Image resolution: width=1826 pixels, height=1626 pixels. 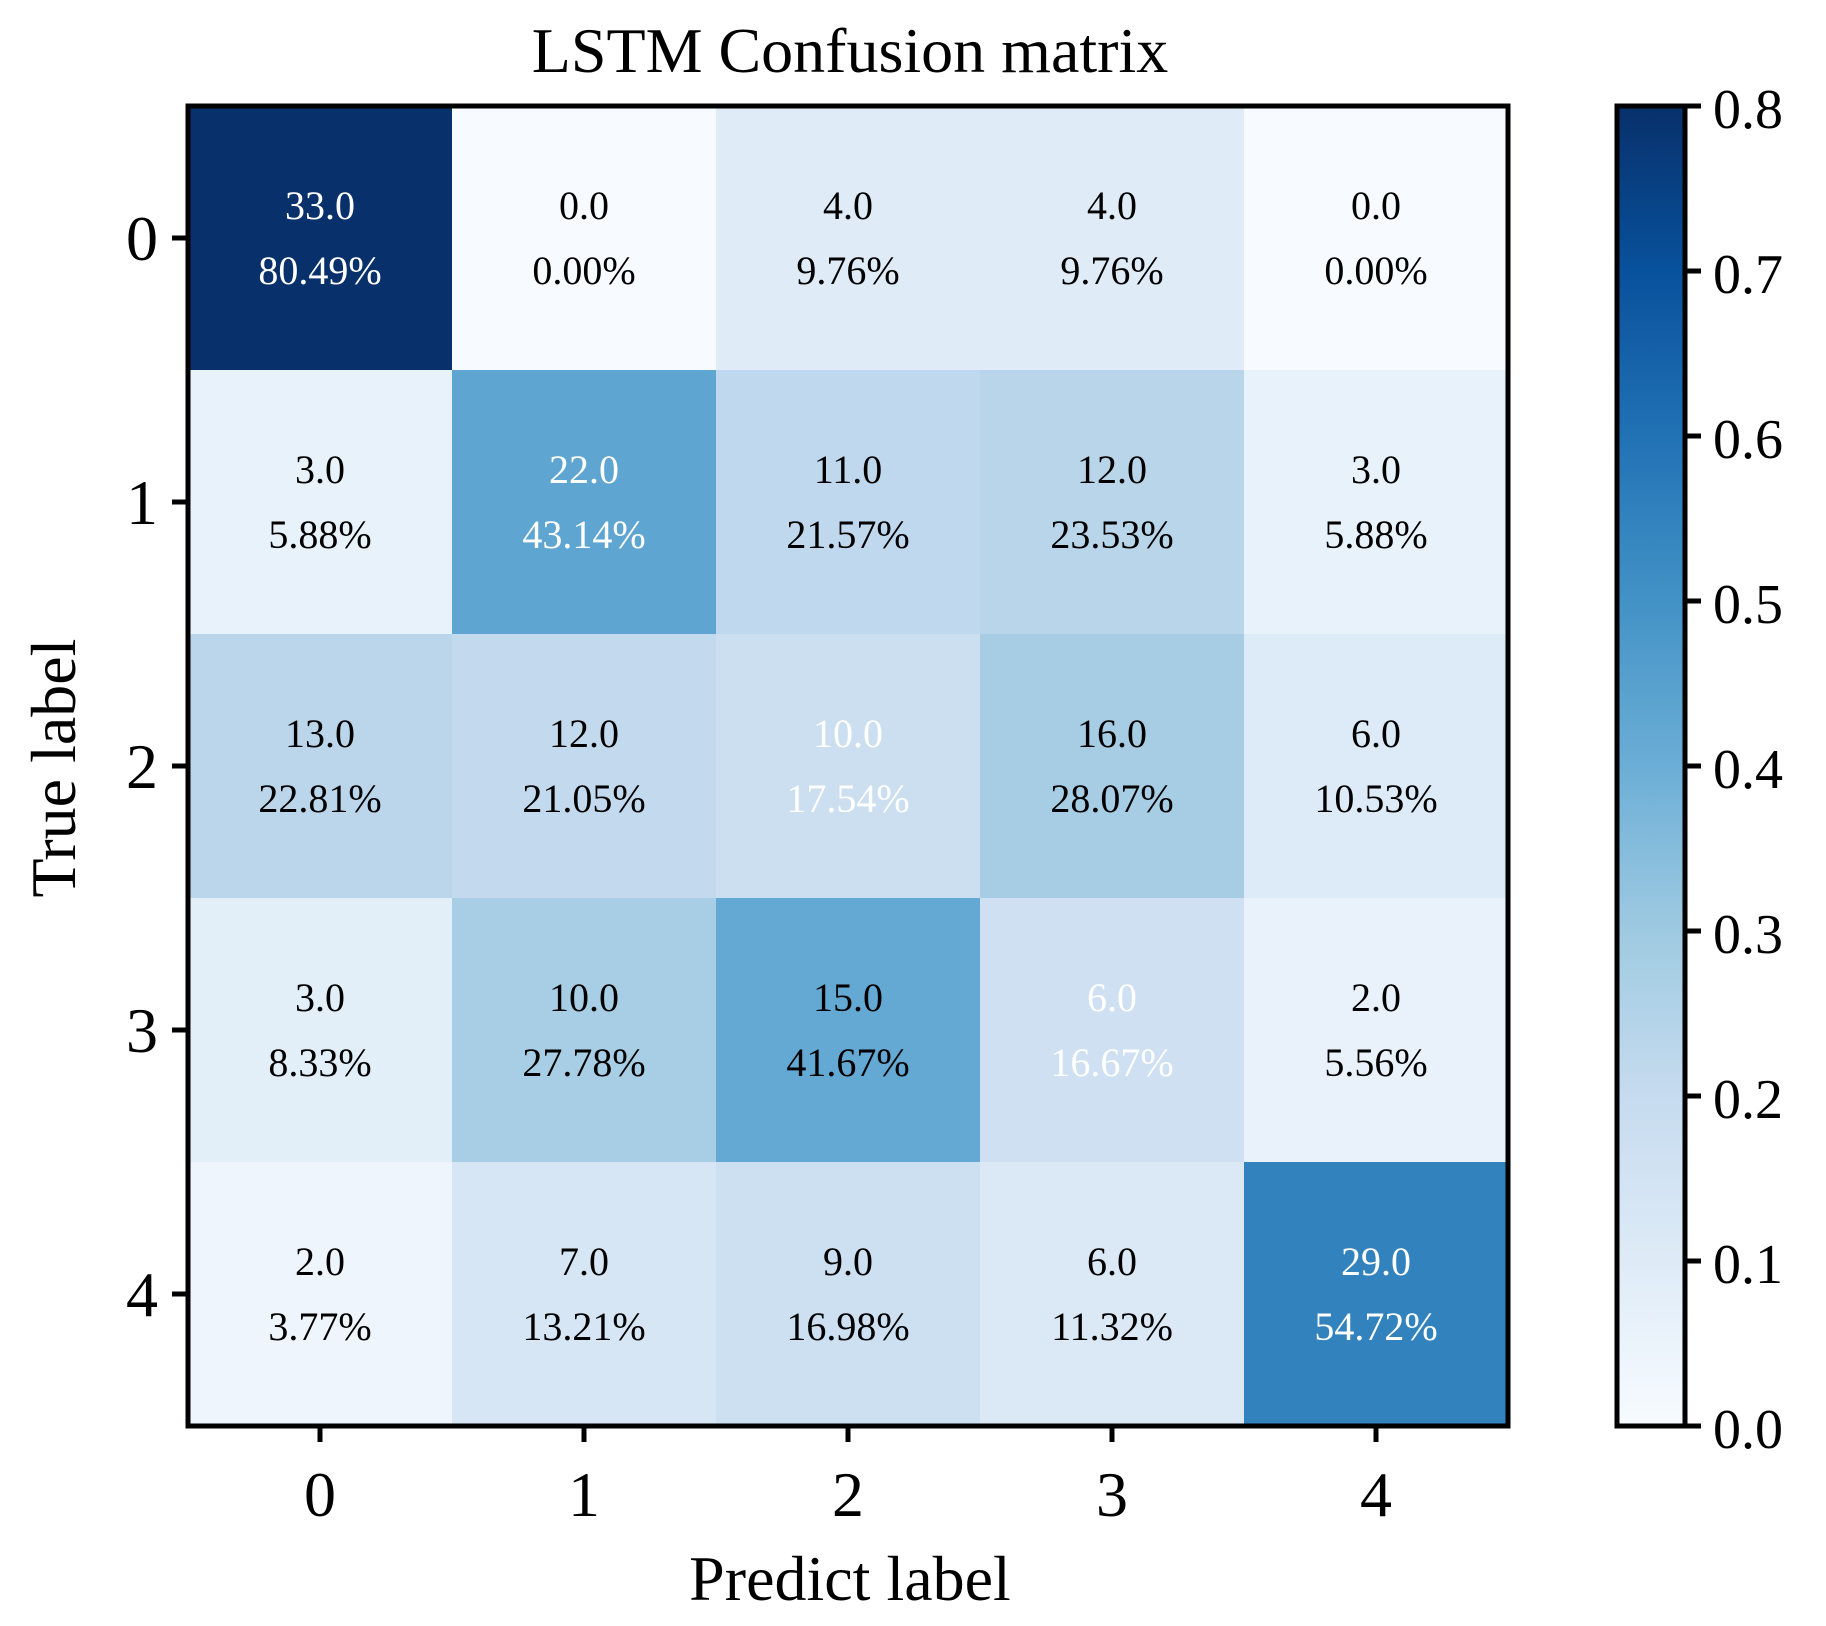 I want to click on colorbar-tick-label-1: 0.1, so click(x=1748, y=1265).